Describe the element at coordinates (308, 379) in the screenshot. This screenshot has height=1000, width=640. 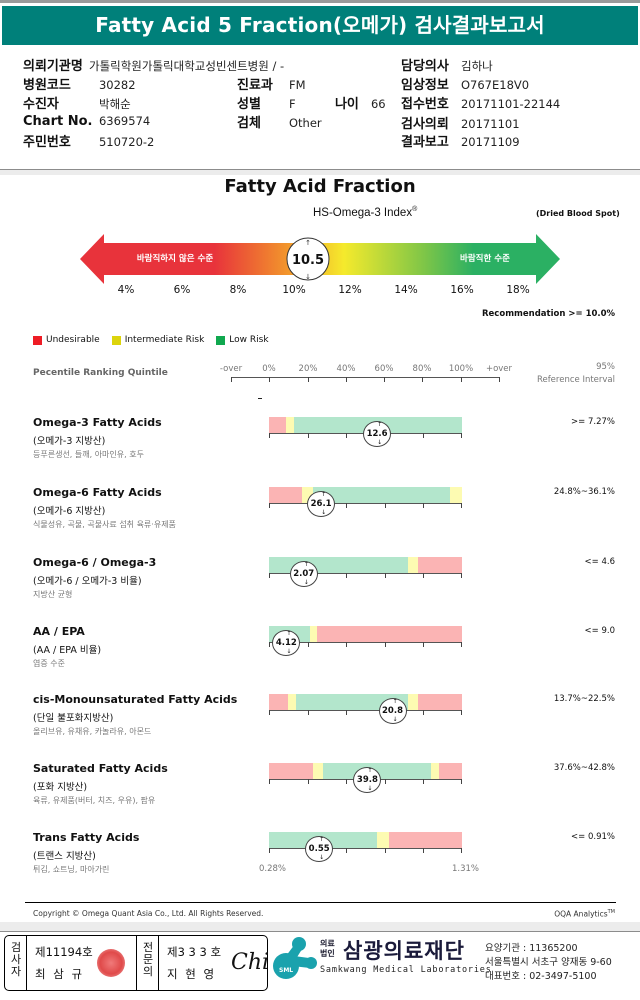
I see `axis-tick` at that location.